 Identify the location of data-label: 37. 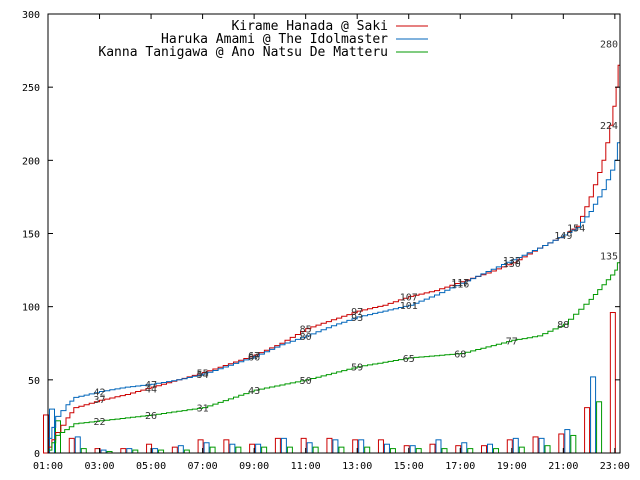
(100, 400).